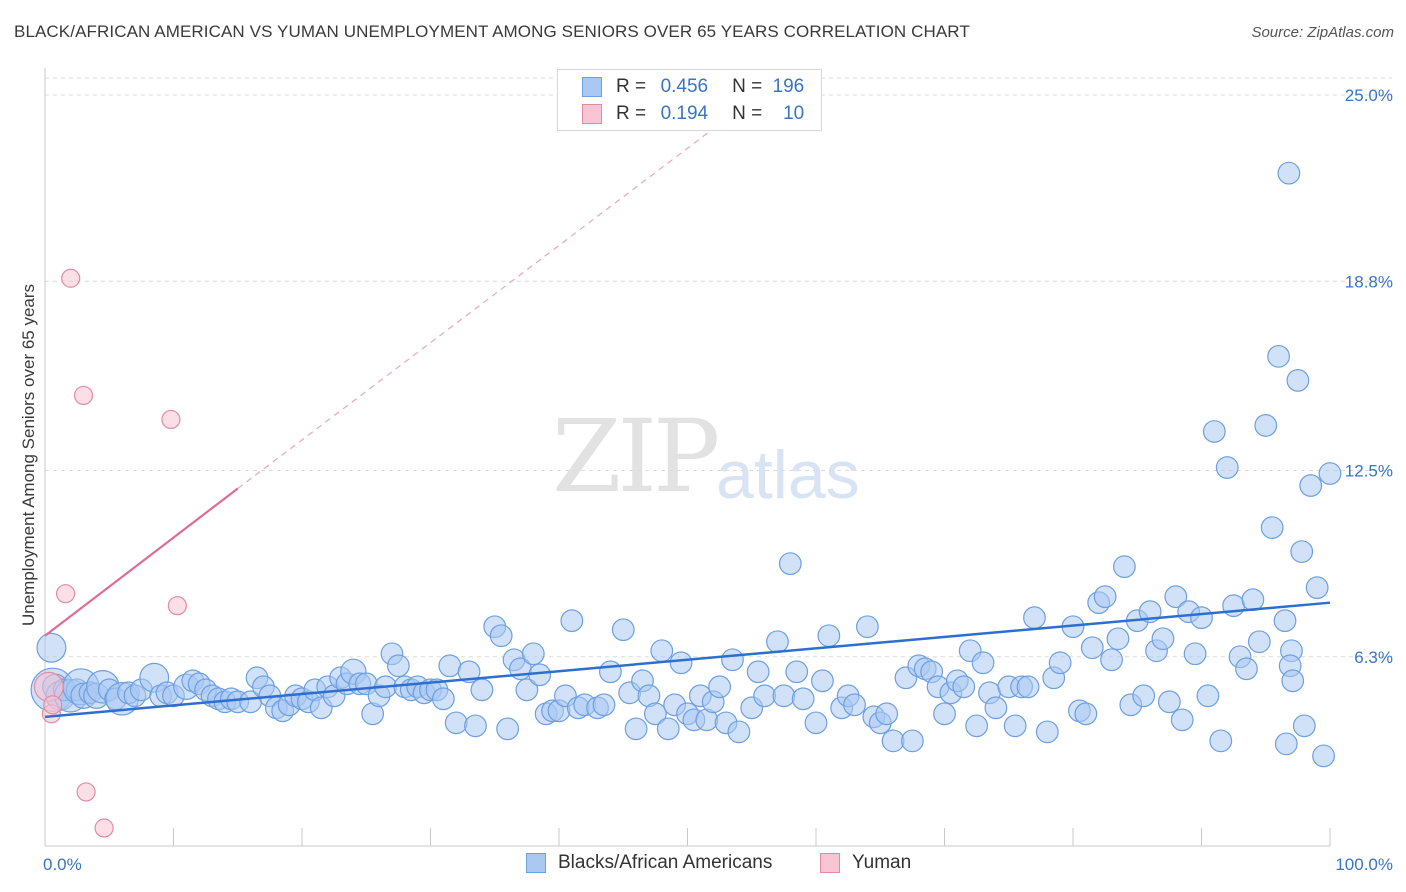 This screenshot has height=892, width=1406. Describe the element at coordinates (788, 475) in the screenshot. I see `watermark-atlas: atlas` at that location.